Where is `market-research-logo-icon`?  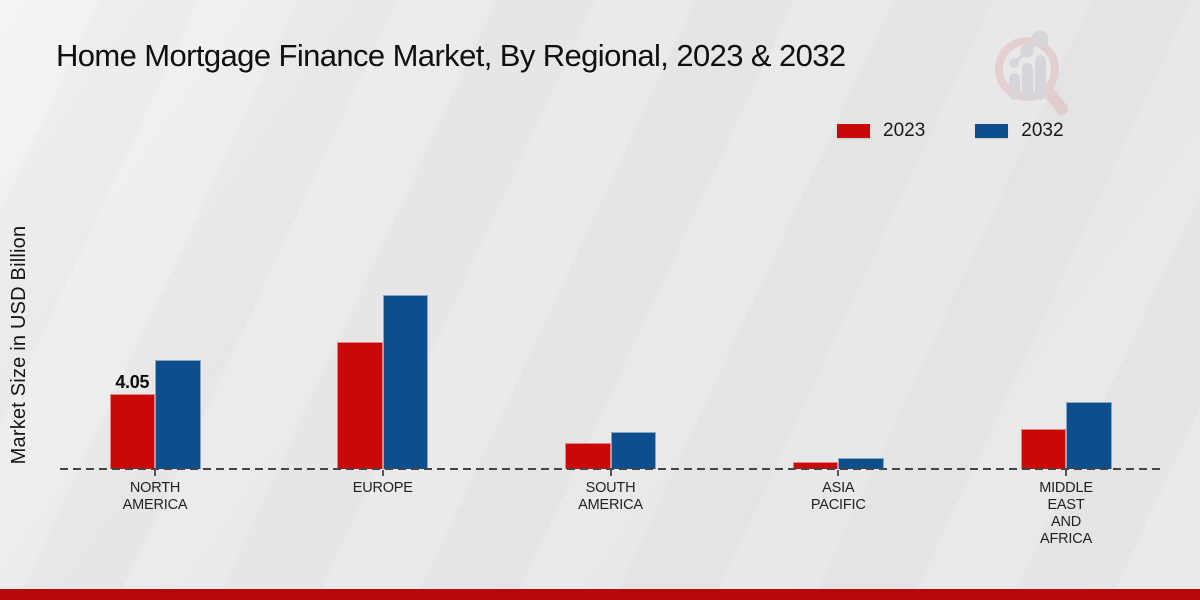 market-research-logo-icon is located at coordinates (1031, 72).